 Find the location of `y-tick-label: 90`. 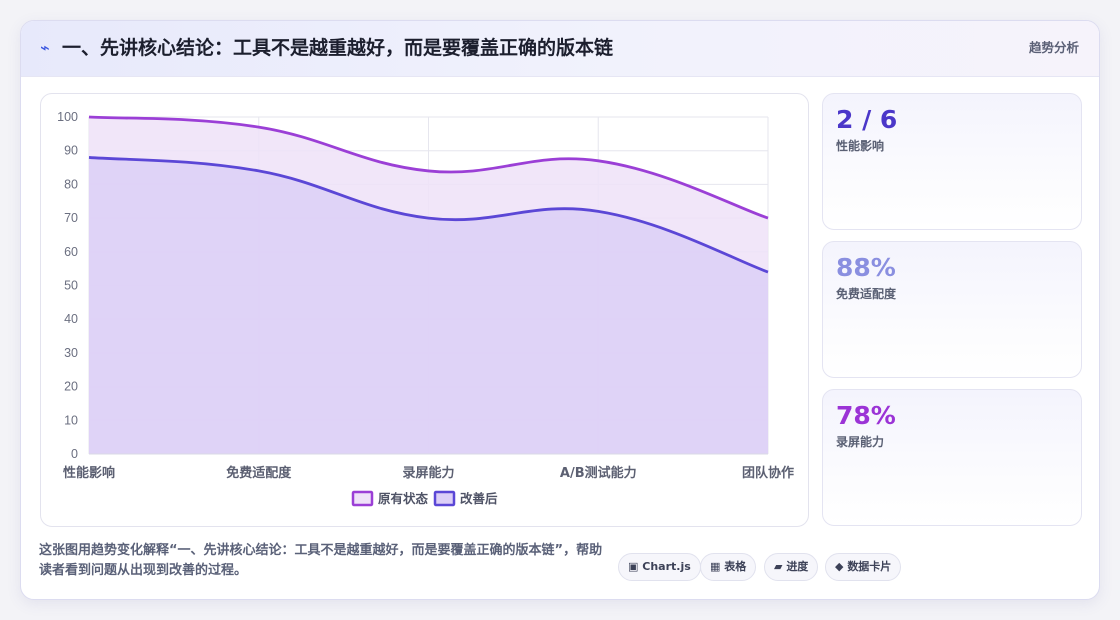

y-tick-label: 90 is located at coordinates (71, 151).